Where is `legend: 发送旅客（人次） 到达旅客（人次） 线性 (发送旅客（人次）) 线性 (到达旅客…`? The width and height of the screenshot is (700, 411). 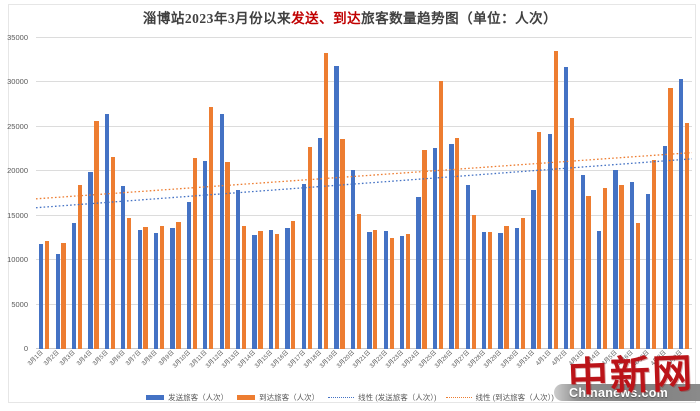
legend: 发送旅客（人次） 到达旅客（人次） 线性 (发送旅客（人次）) 线性 (到达旅客… is located at coordinates (350, 397).